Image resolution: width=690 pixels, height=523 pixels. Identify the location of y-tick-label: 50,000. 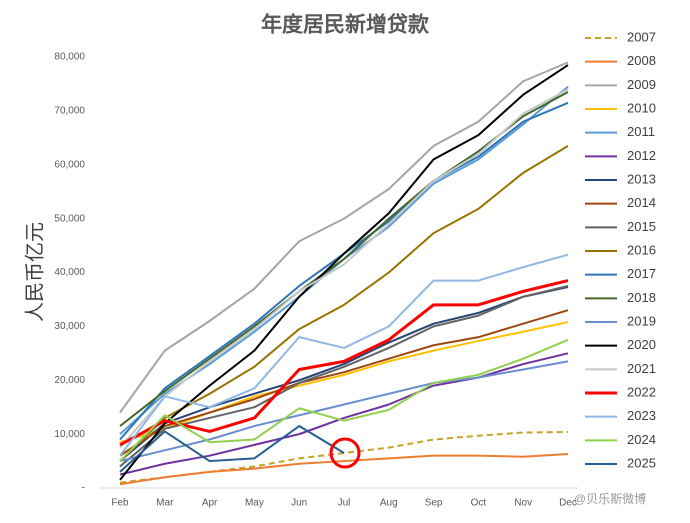
(69, 218).